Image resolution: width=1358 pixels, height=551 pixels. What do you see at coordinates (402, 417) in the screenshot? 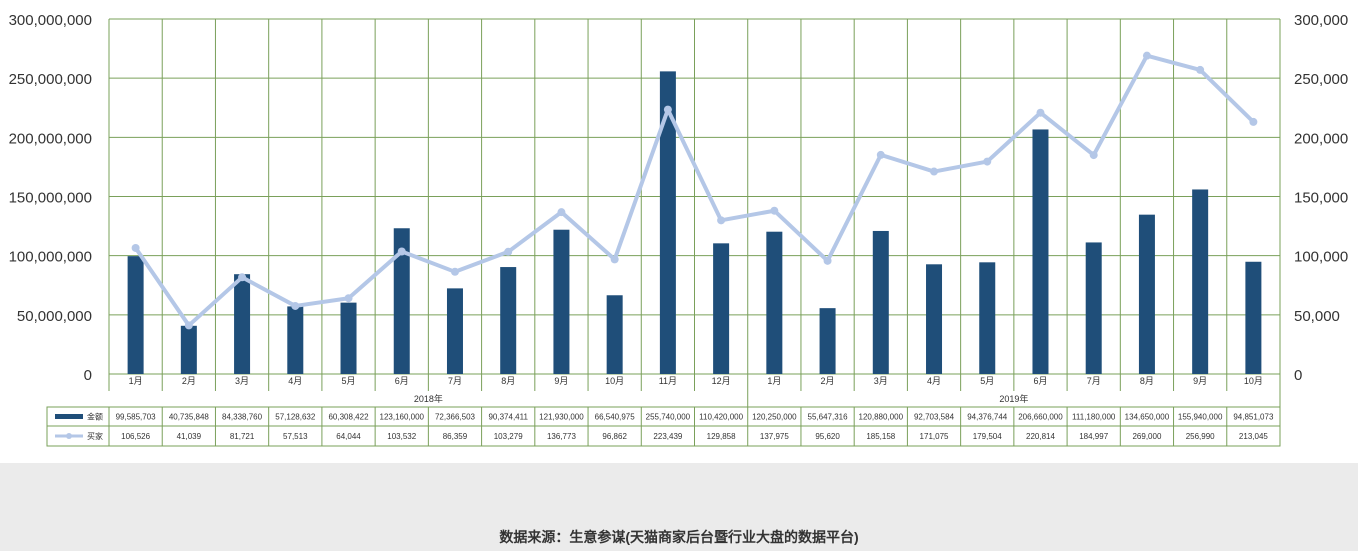
I see `data-table-cell-amount: 123,160,000` at bounding box center [402, 417].